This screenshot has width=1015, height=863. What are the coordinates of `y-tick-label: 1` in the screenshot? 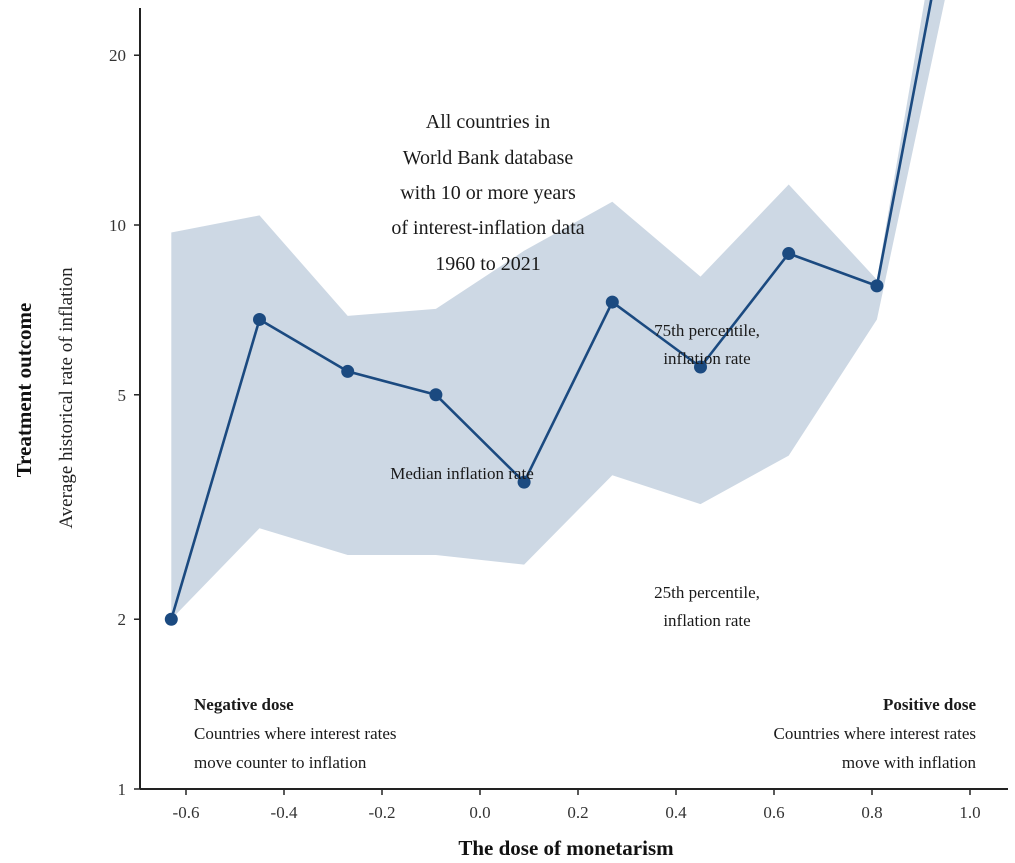 It's located at (122, 789).